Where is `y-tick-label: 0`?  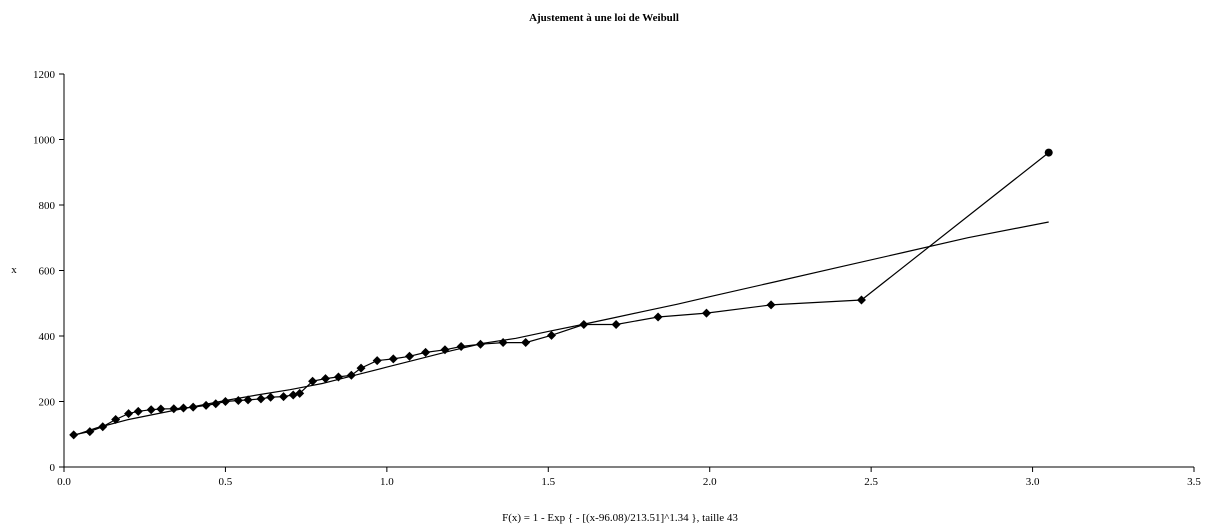 y-tick-label: 0 is located at coordinates (53, 468).